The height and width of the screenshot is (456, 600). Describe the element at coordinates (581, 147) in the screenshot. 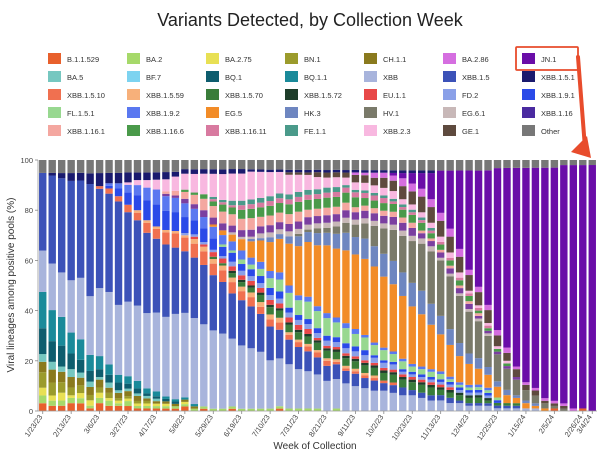

I see `highlight-arrow-head` at that location.